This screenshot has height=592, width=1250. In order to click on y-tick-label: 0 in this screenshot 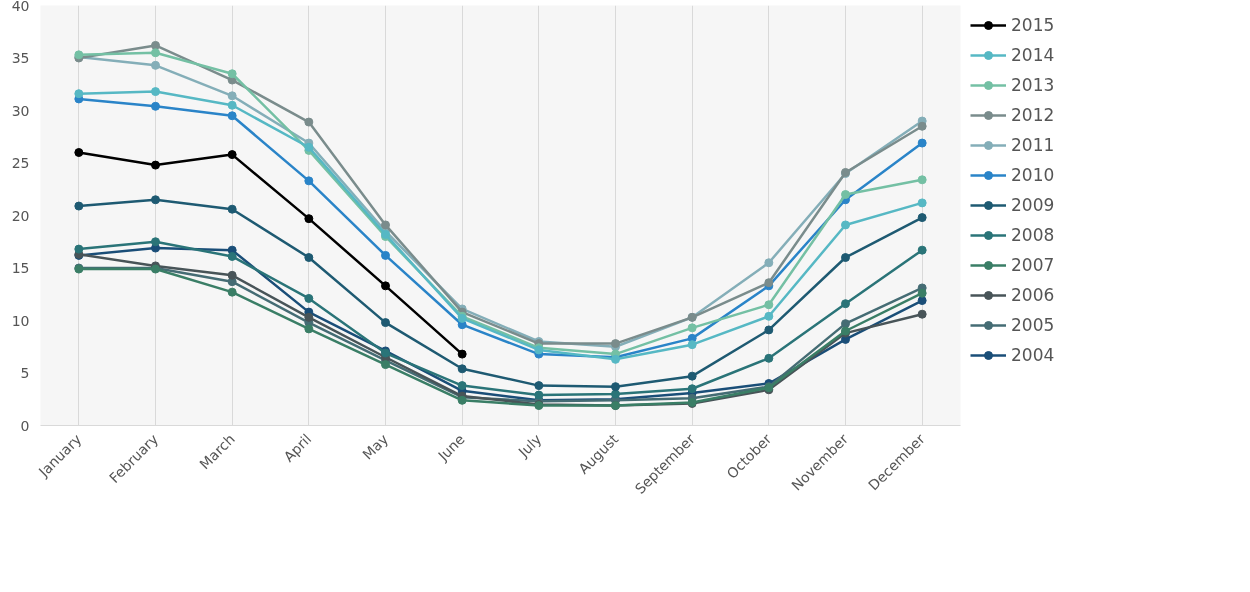, I will do `click(25, 425)`.